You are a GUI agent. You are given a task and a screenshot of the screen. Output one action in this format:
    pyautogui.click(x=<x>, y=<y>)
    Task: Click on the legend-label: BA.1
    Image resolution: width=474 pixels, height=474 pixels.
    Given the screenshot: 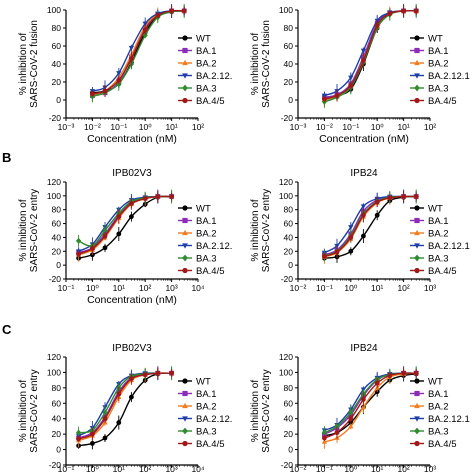 What is the action you would take?
    pyautogui.click(x=438, y=221)
    